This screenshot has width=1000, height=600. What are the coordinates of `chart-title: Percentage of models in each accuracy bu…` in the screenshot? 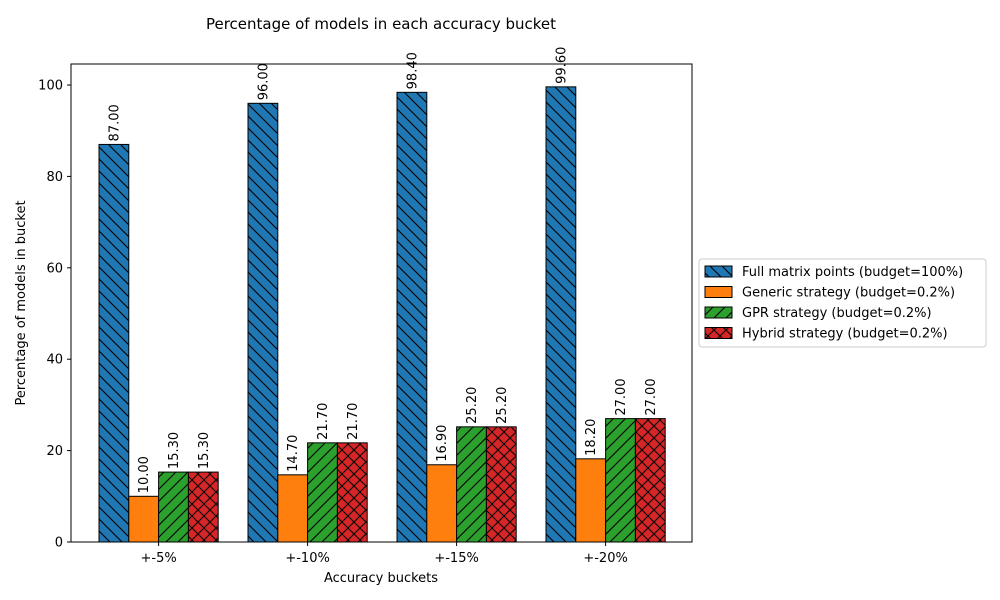 It's located at (381, 24).